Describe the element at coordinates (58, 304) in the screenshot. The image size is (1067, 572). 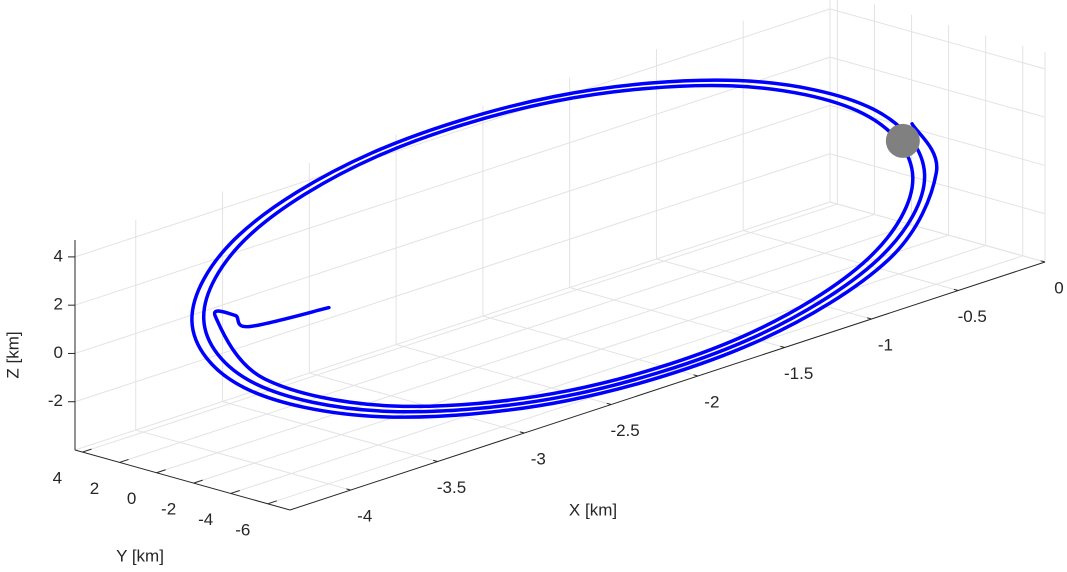
I see `z-tick-label: 2` at that location.